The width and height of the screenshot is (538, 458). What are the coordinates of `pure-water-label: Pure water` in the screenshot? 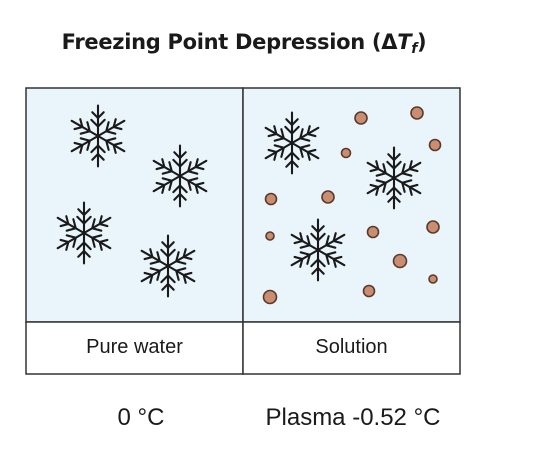 It's located at (134, 347).